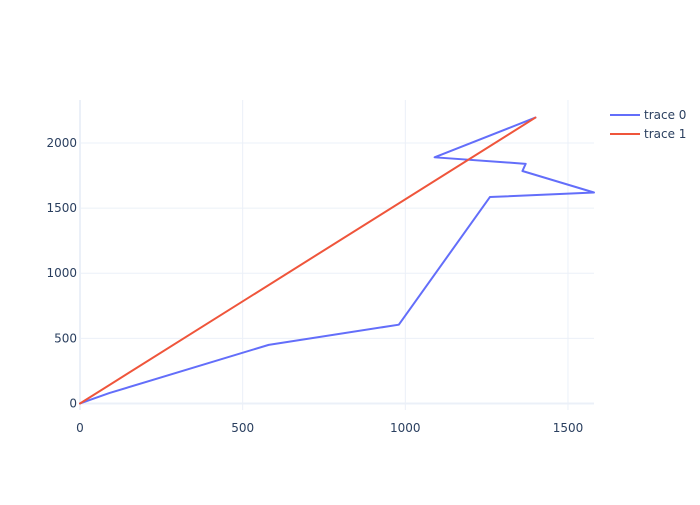  I want to click on y-tick-label: 1000, so click(61, 273).